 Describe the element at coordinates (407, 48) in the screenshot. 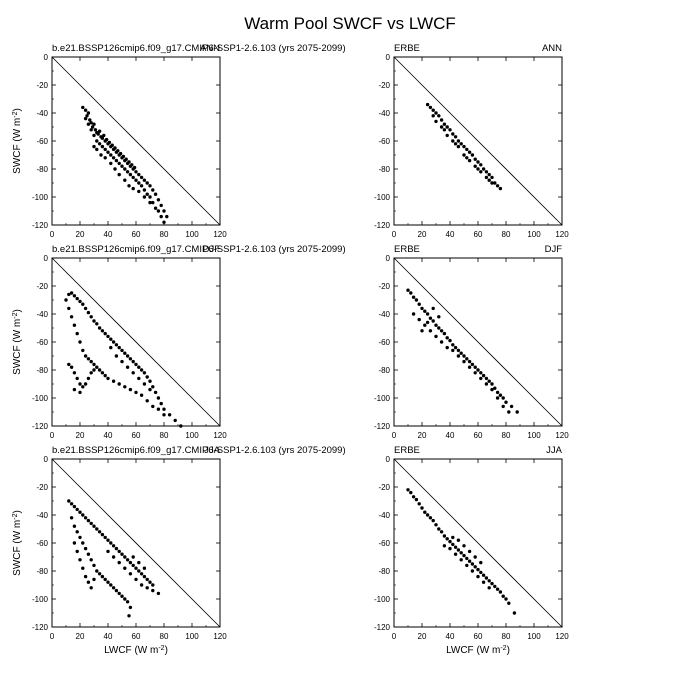

I see `panel-source-label: ERBE` at that location.